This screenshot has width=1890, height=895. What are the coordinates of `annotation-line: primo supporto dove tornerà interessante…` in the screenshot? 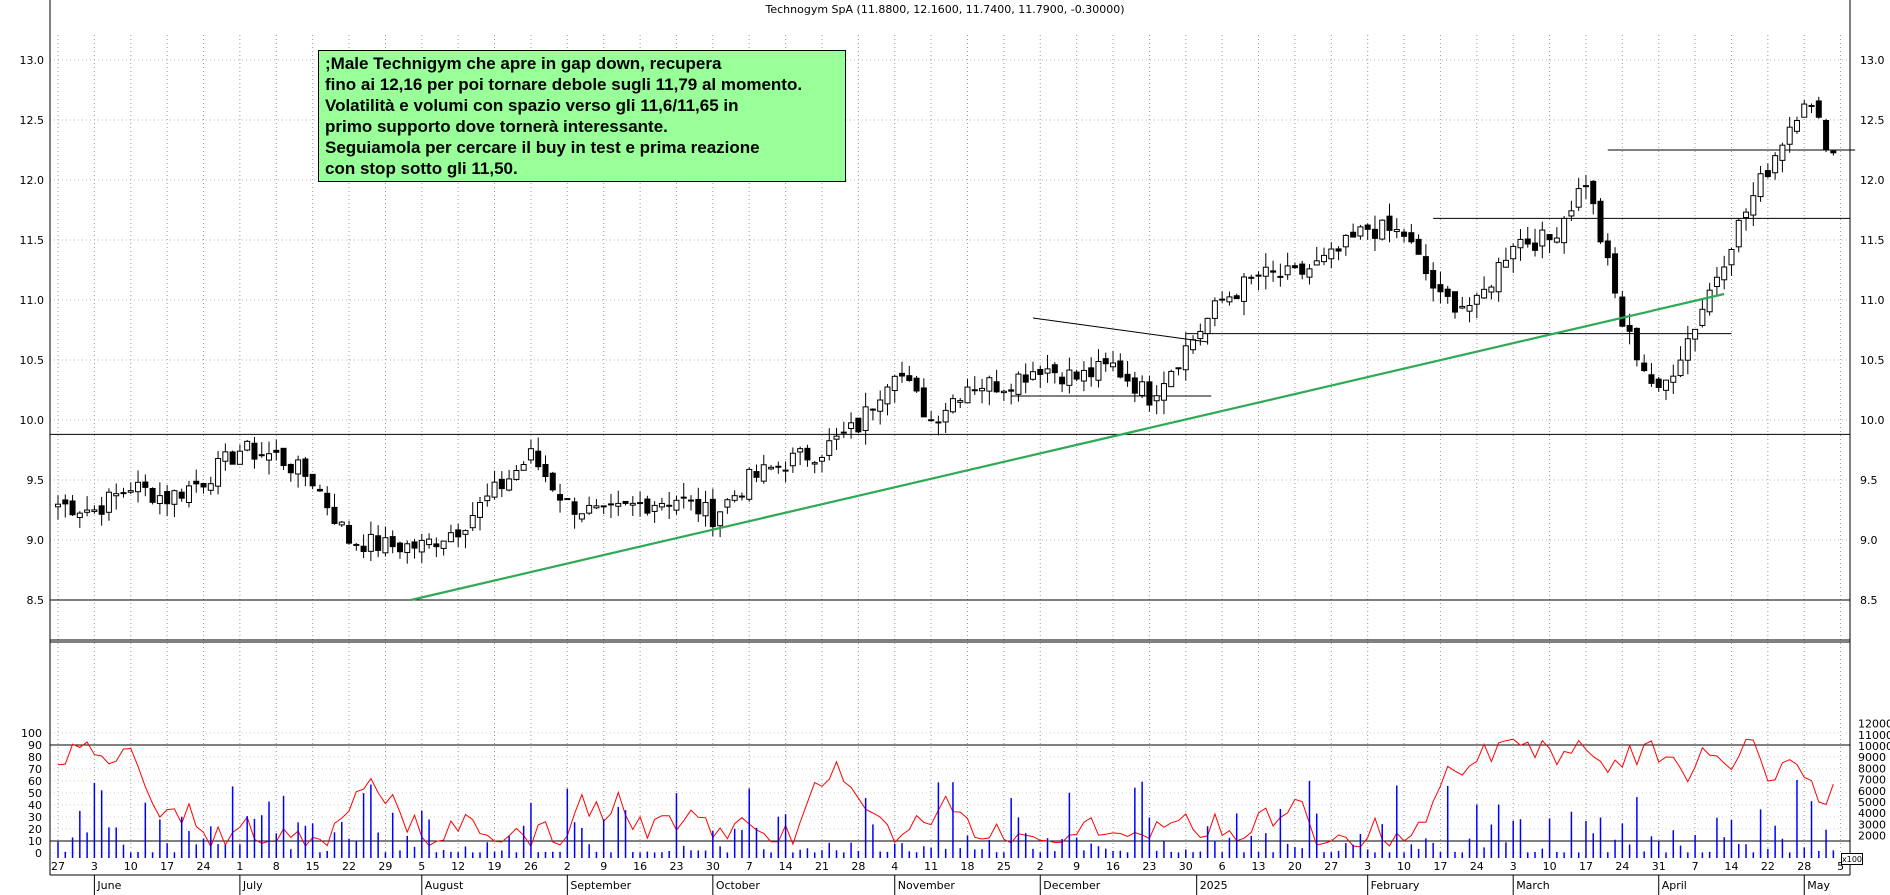 It's located at (496, 126).